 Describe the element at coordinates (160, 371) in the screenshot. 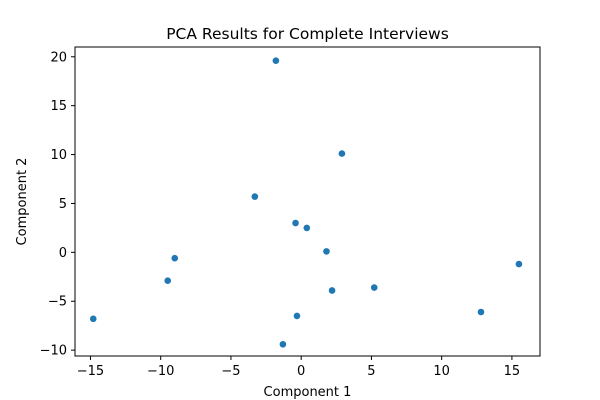

I see `x-tick-label: −10` at that location.